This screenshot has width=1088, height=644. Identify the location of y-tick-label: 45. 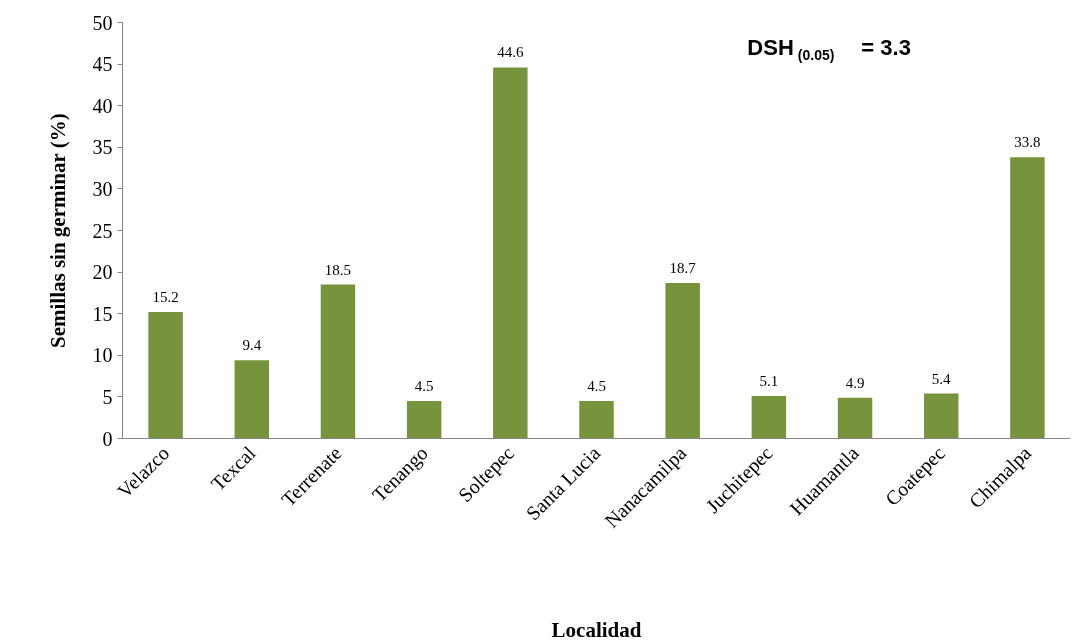
(102, 64).